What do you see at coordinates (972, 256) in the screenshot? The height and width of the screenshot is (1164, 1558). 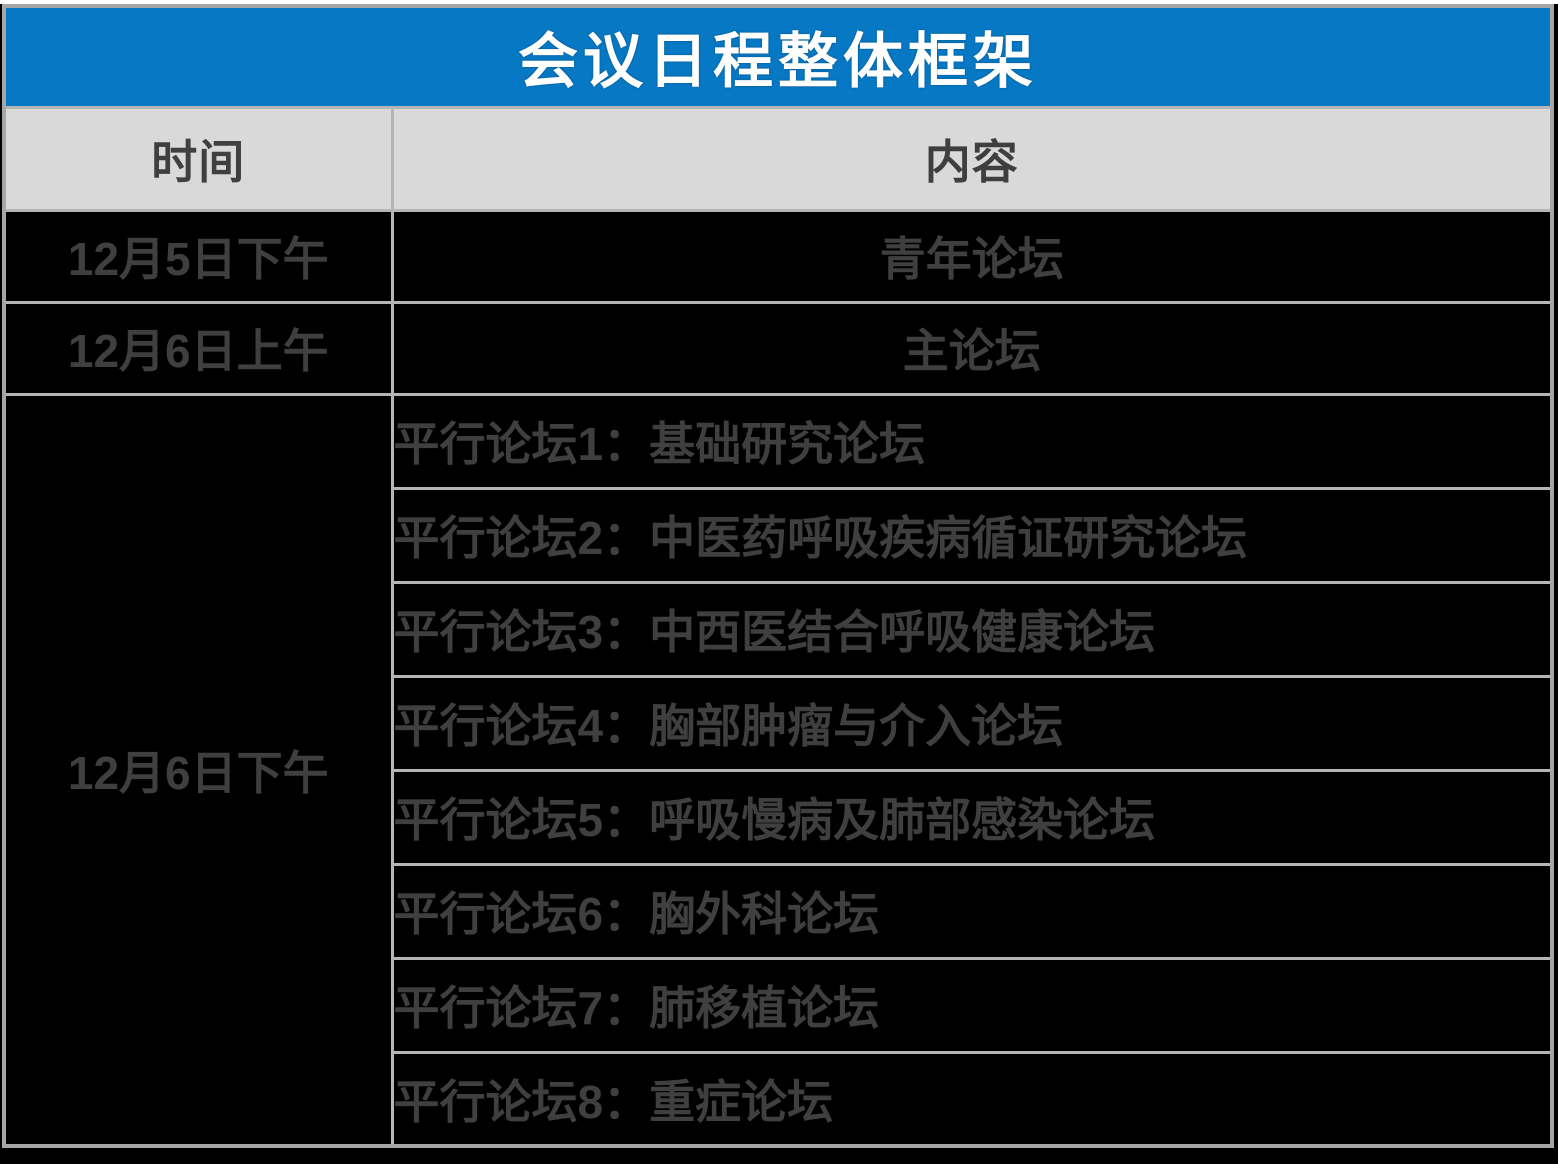 I see `content-cell-youth-forum: 青年论坛` at bounding box center [972, 256].